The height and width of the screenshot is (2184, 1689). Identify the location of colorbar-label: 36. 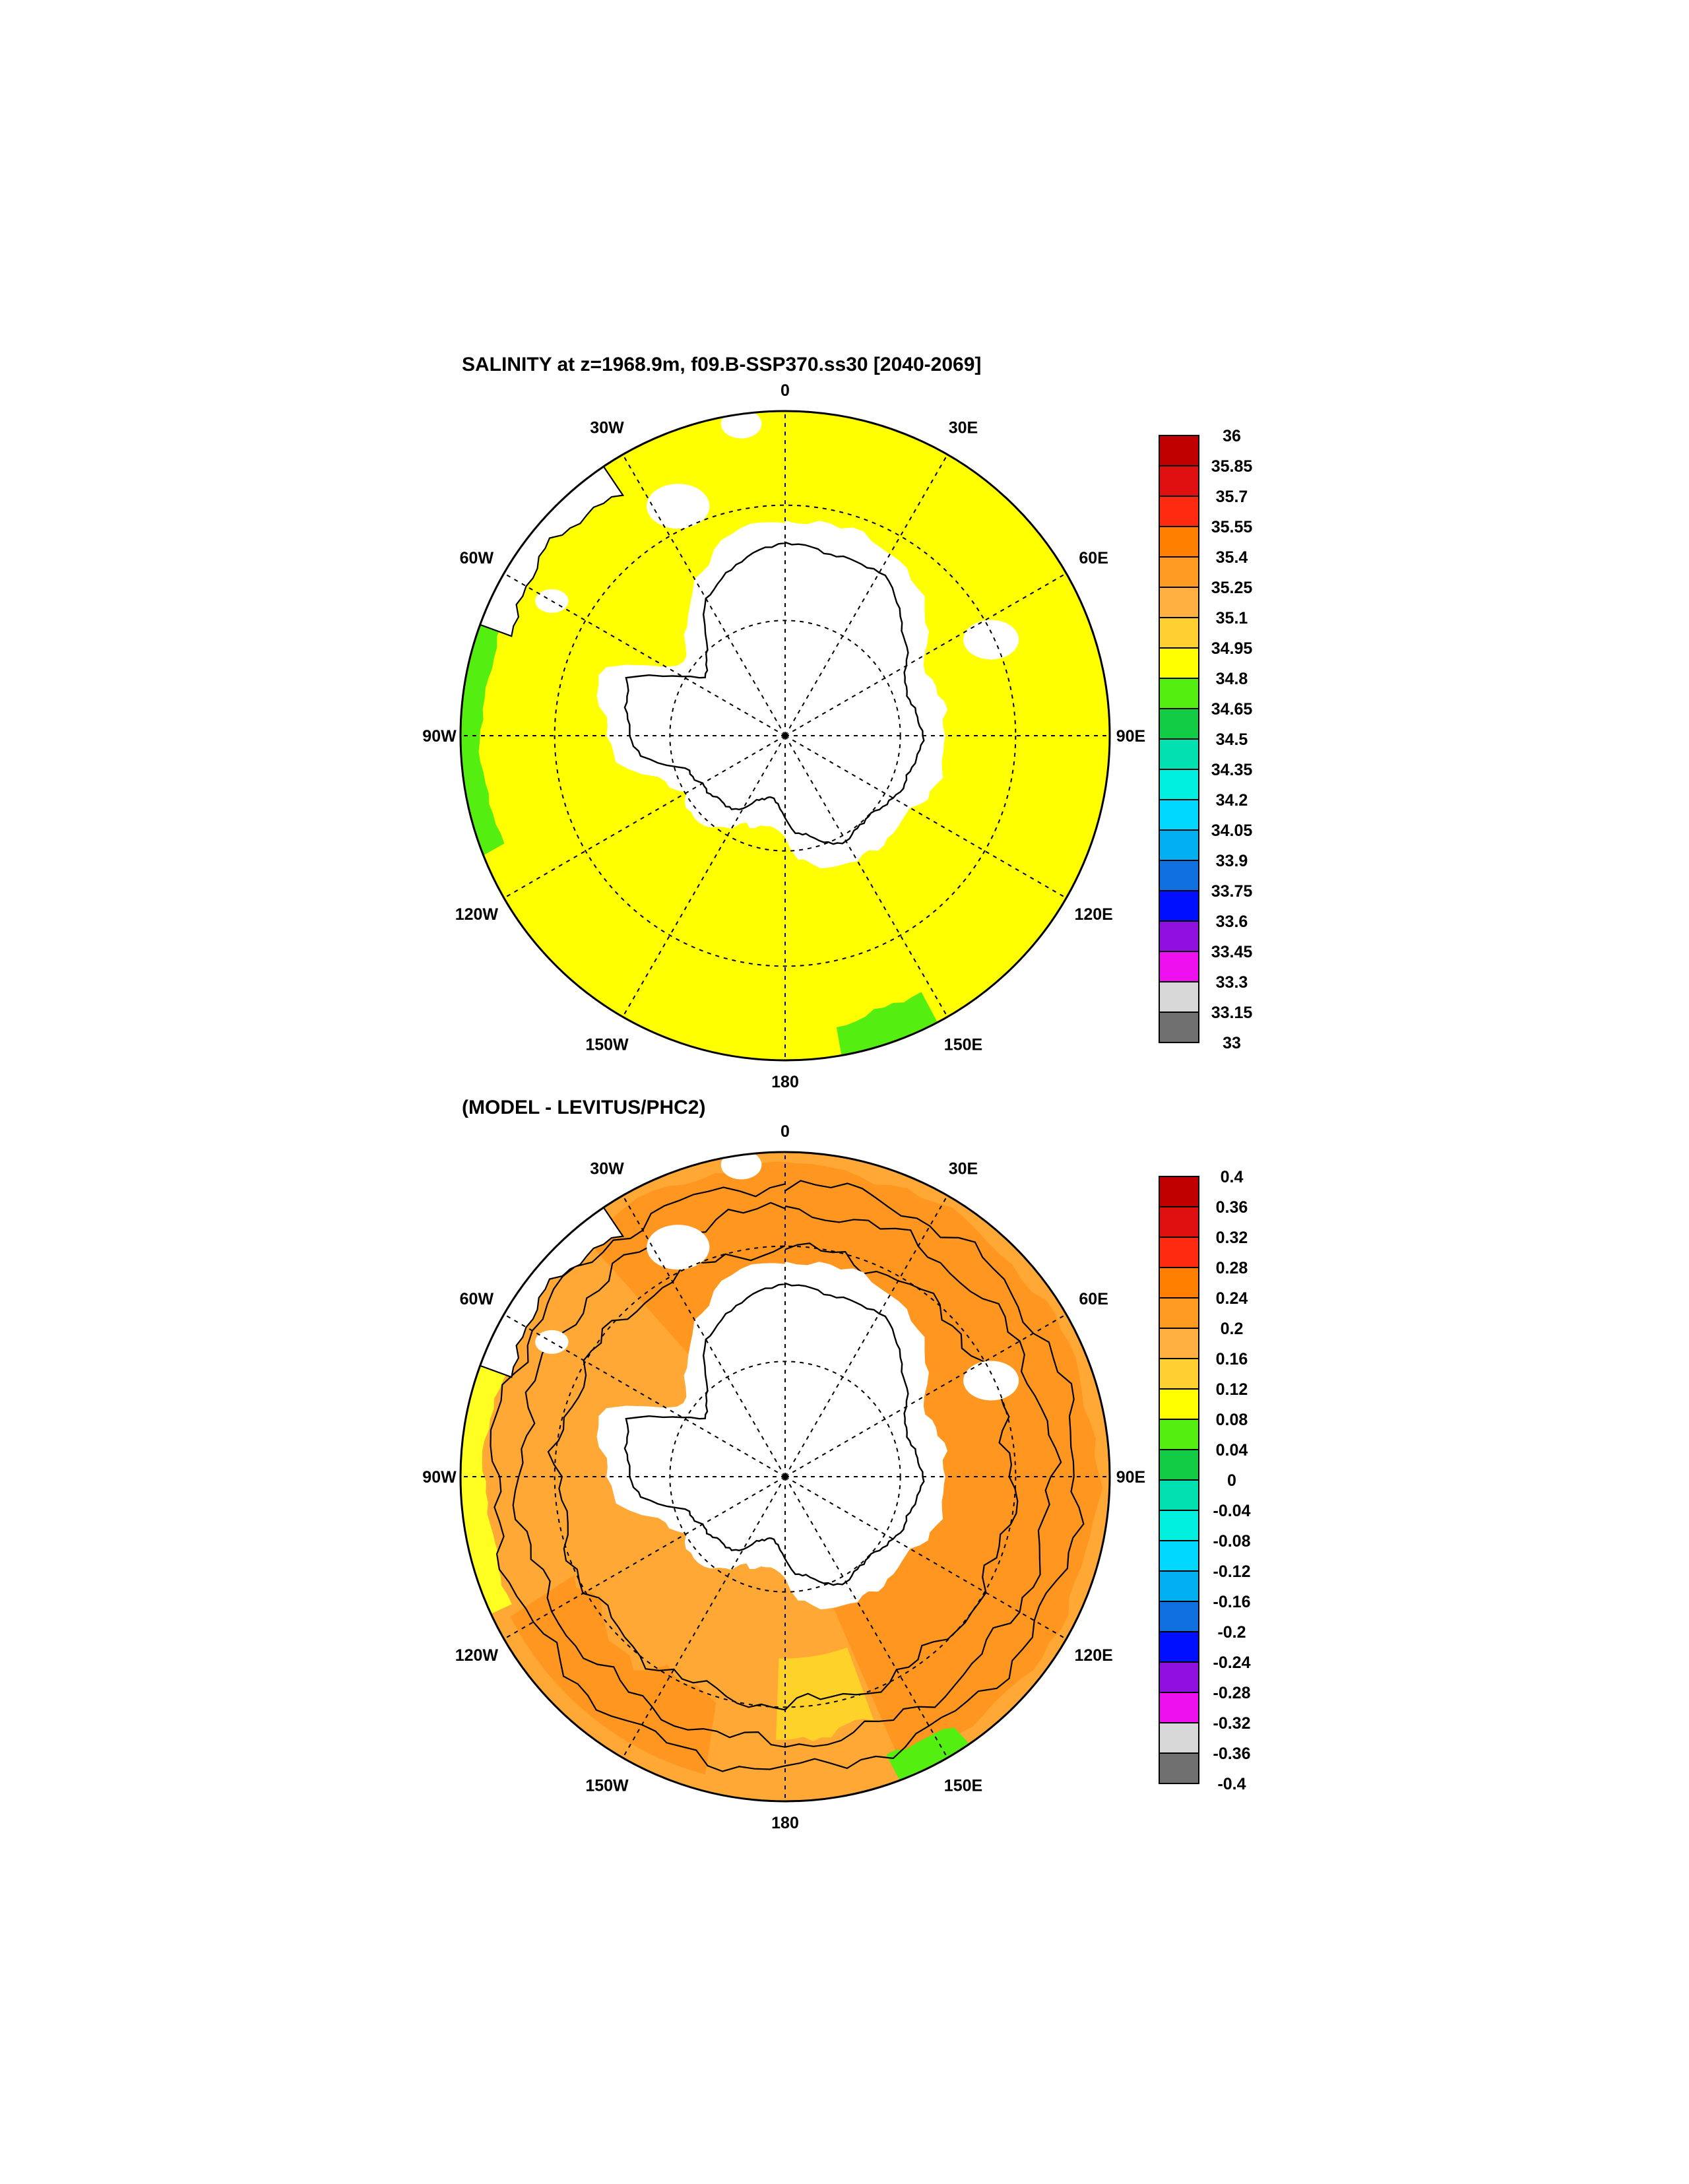
(1232, 436).